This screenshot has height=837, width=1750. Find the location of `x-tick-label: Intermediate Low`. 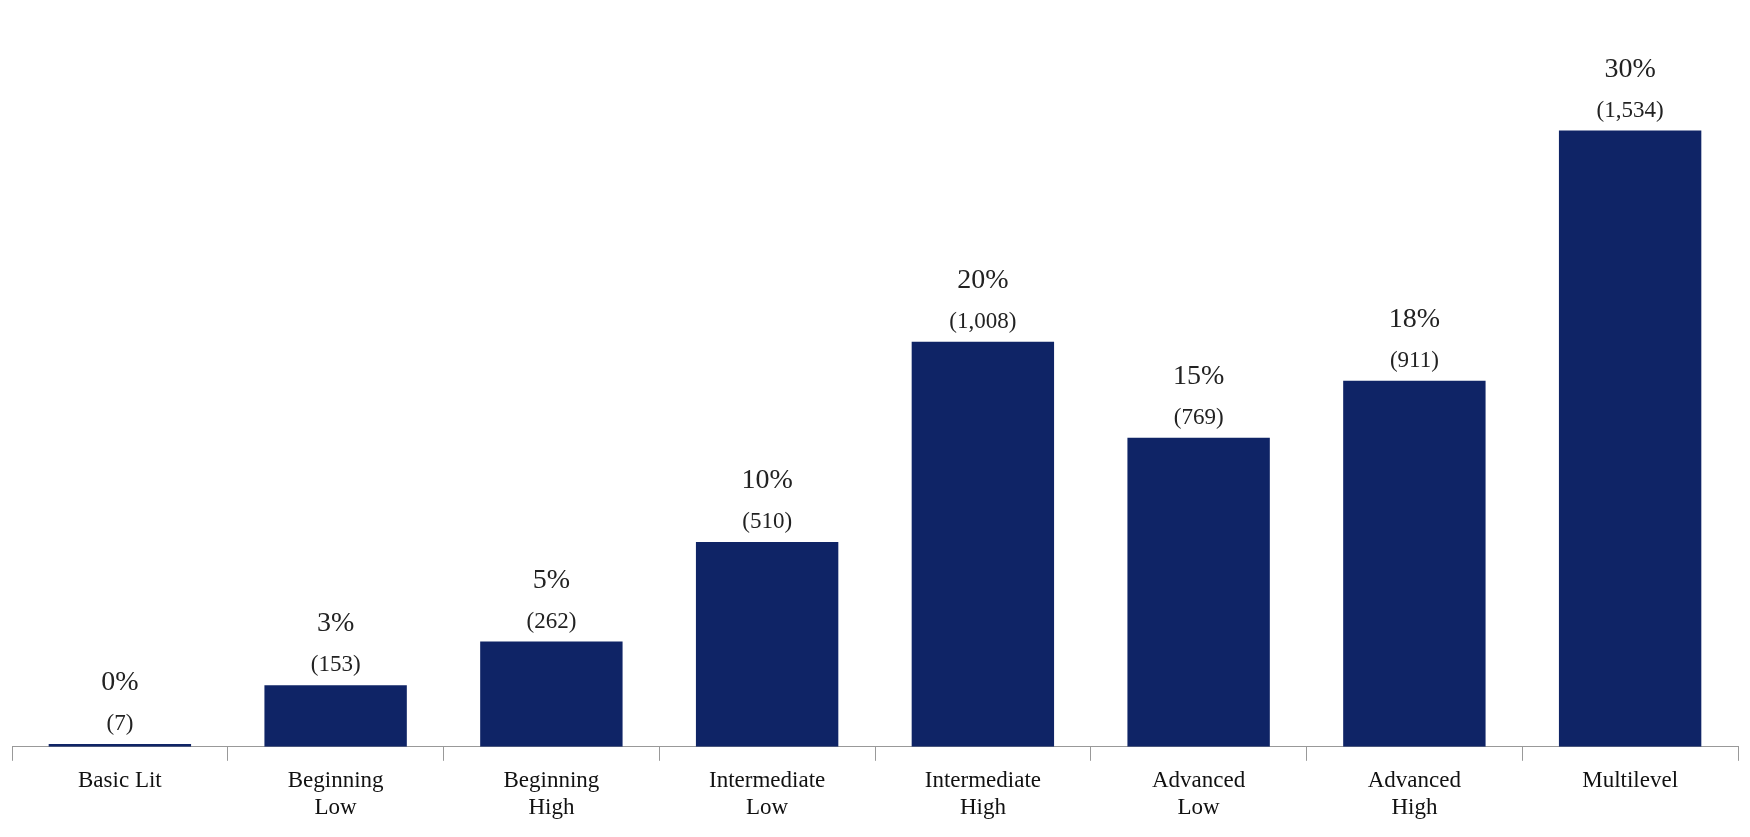

x-tick-label: Intermediate Low is located at coordinates (767, 793).